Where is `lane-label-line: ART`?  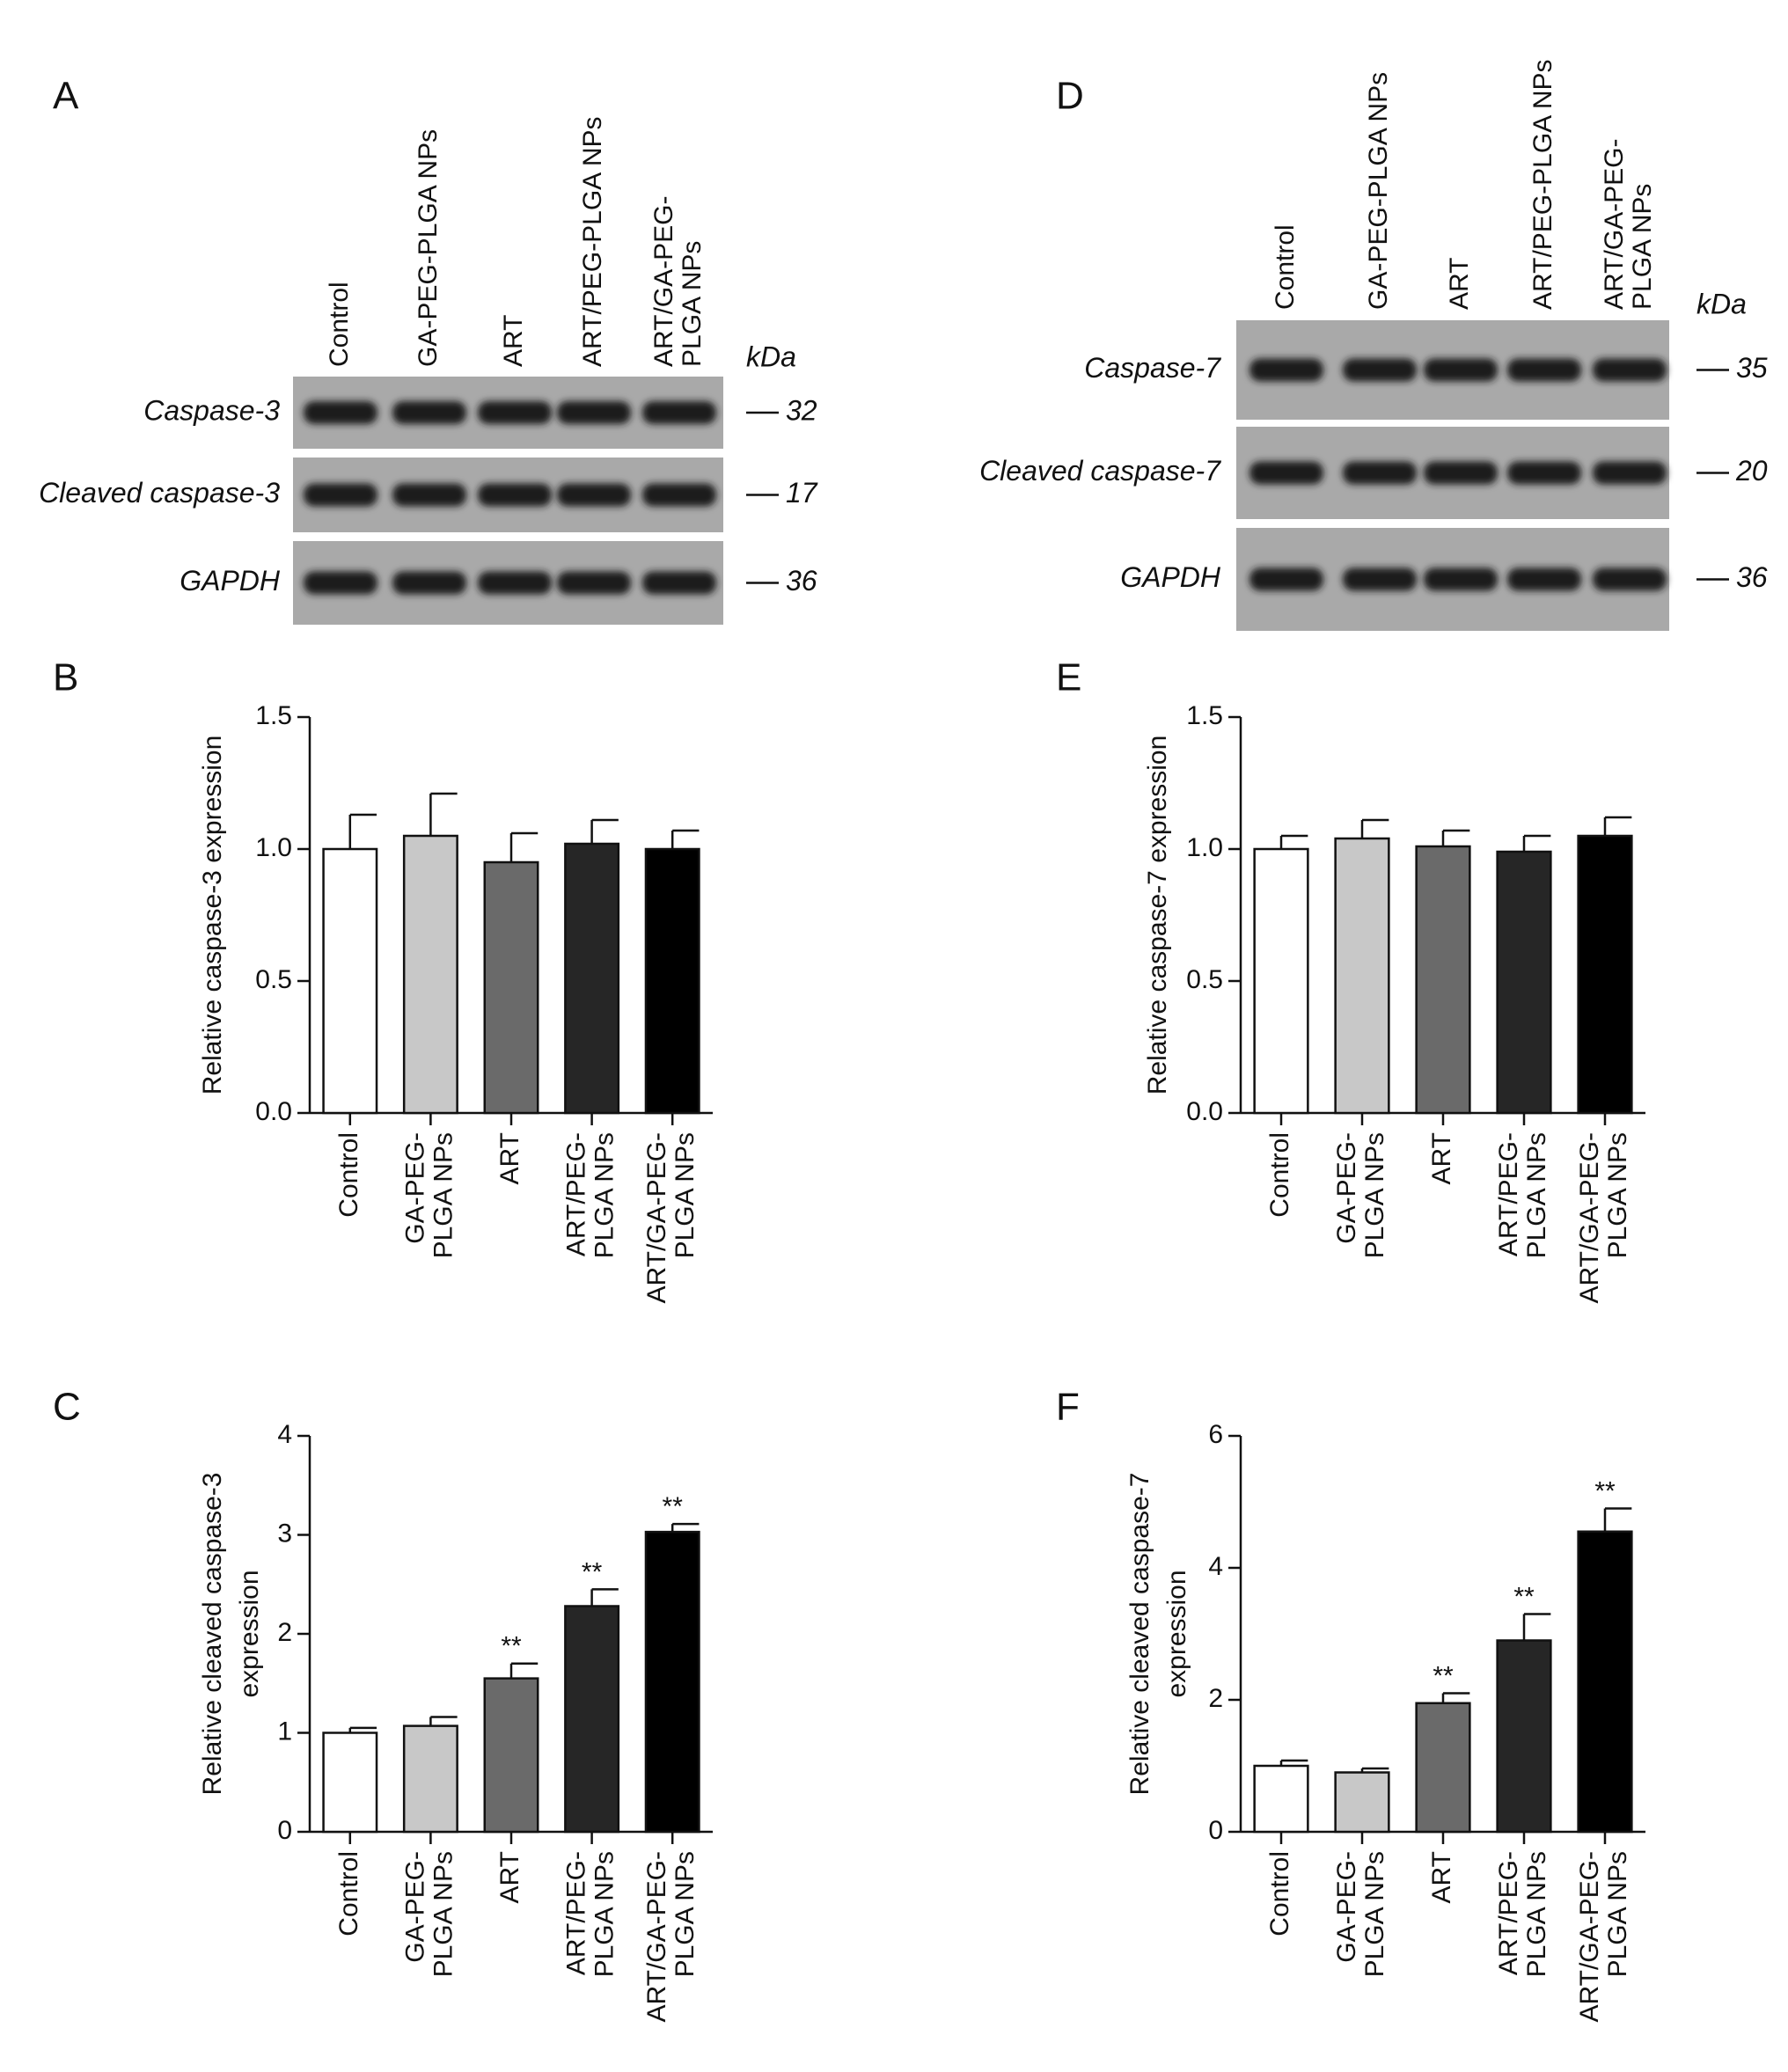
lane-label-line: ART is located at coordinates (1459, 284).